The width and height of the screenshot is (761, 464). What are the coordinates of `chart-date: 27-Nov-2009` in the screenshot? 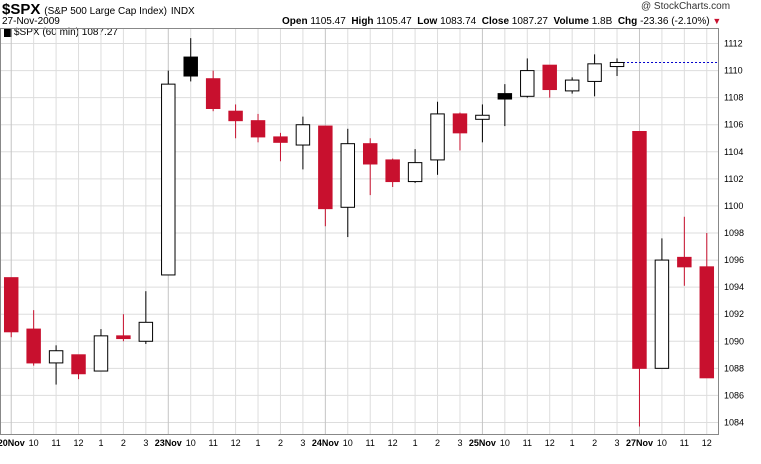 It's located at (31, 21).